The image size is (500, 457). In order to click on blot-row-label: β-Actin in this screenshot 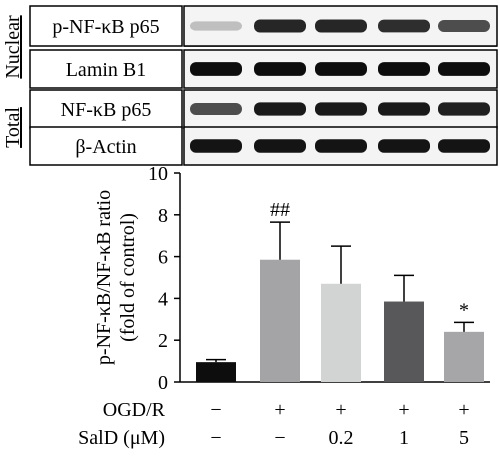, I will do `click(105, 147)`.